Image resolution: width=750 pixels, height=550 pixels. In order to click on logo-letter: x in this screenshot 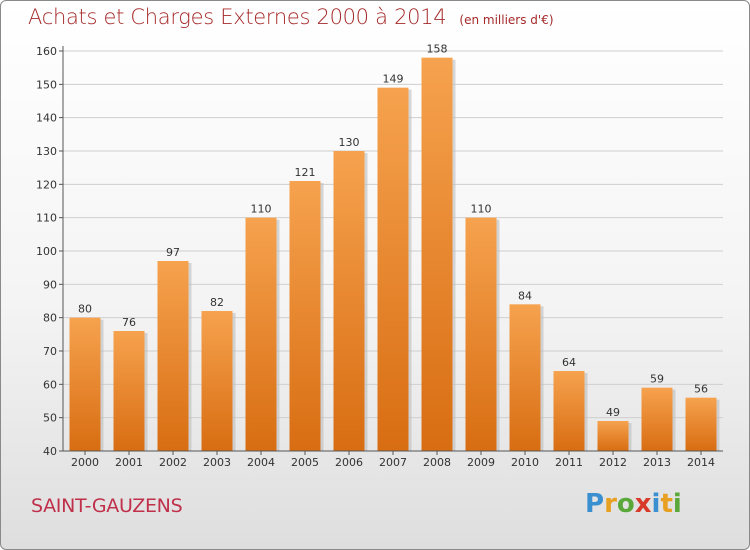, I will do `click(643, 504)`.